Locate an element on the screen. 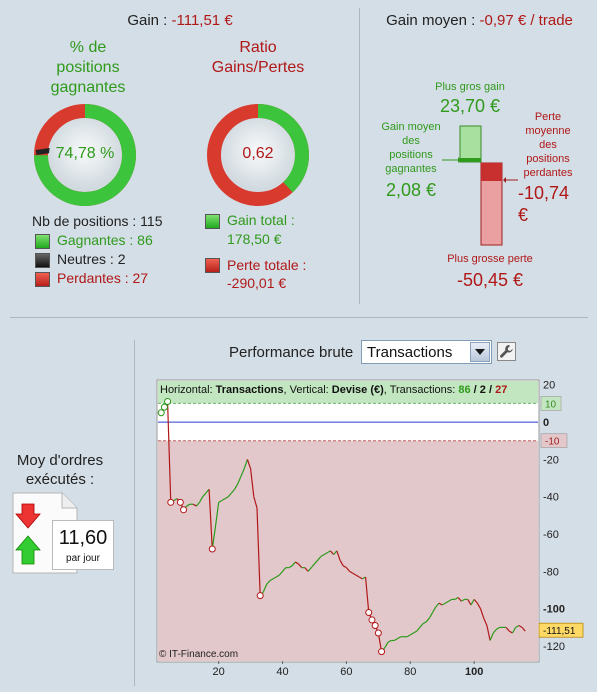 The height and width of the screenshot is (692, 597). y-tick-label: 20 is located at coordinates (549, 386).